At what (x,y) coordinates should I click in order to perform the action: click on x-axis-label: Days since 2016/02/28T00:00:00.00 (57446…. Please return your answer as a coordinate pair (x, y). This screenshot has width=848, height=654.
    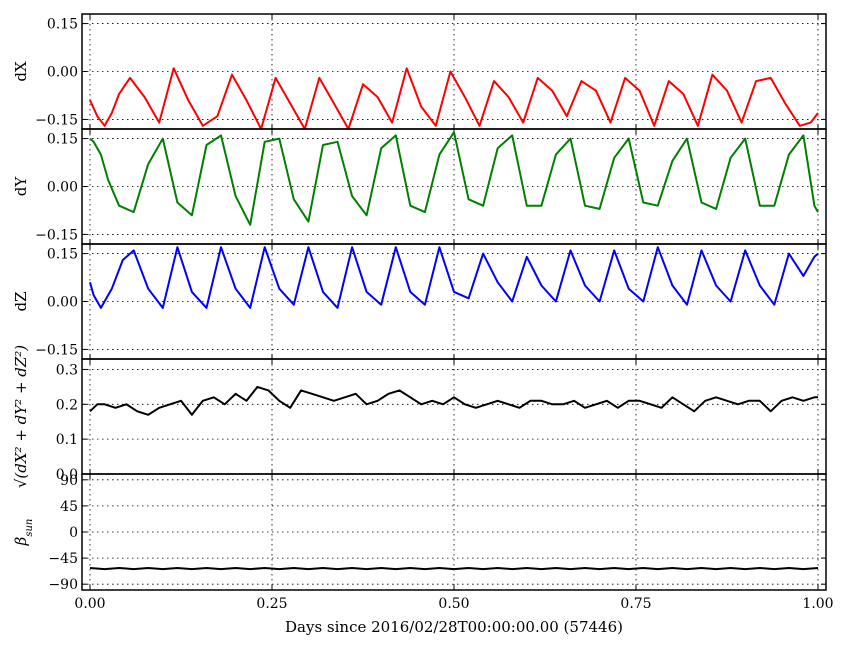
    Looking at the image, I should click on (454, 627).